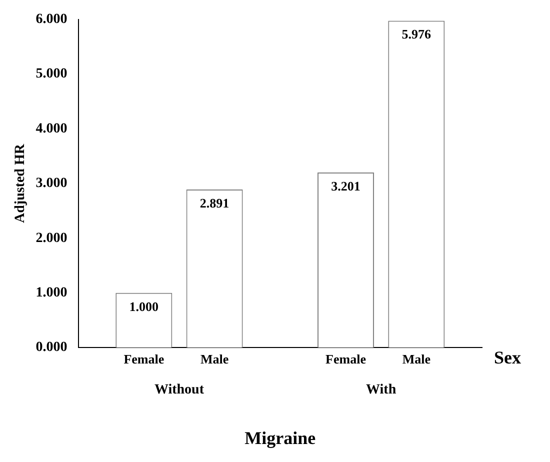  I want to click on data-label: 2.891, so click(215, 202).